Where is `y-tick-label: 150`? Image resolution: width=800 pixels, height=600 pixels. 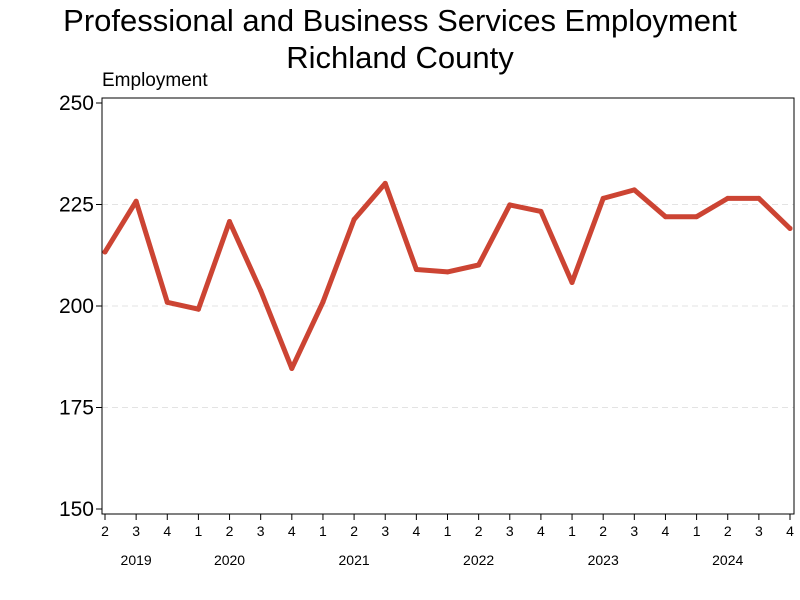
y-tick-label: 150 is located at coordinates (76, 509).